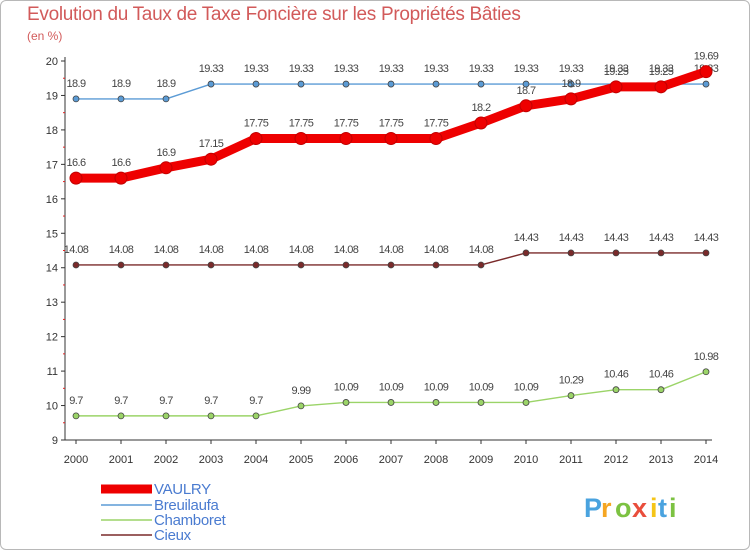 The width and height of the screenshot is (750, 550). Describe the element at coordinates (52, 269) in the screenshot. I see `y-tick-label: 14` at that location.